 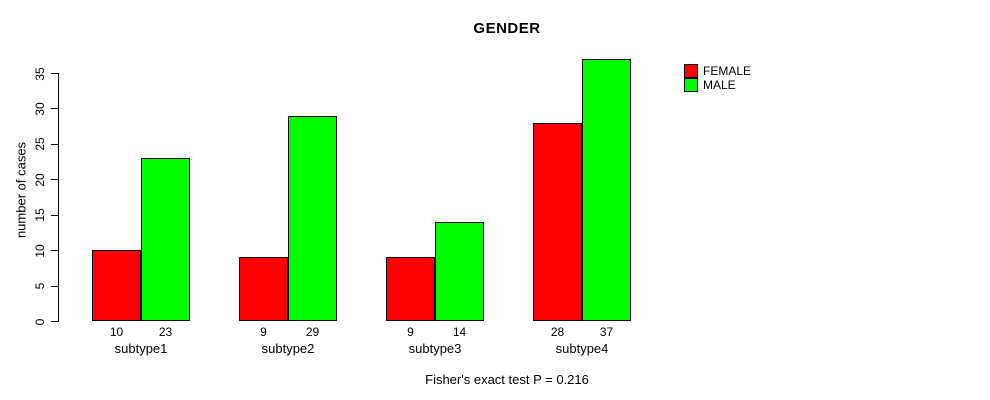 What do you see at coordinates (557, 221) in the screenshot?
I see `bar-female-subtype4` at bounding box center [557, 221].